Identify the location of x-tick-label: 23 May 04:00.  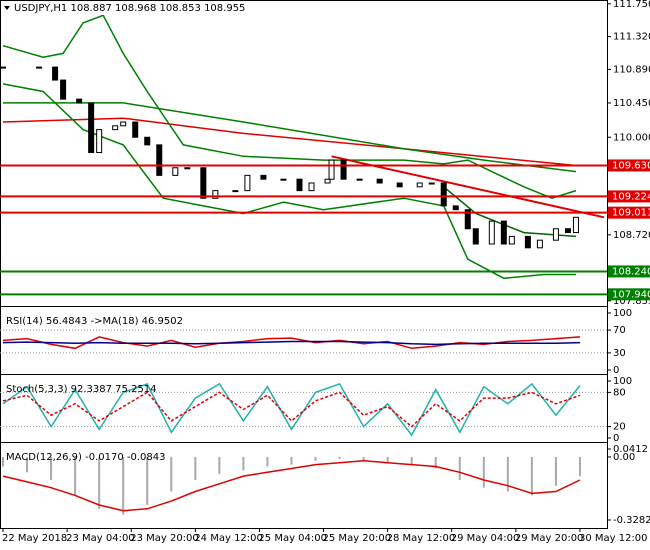
(100, 538).